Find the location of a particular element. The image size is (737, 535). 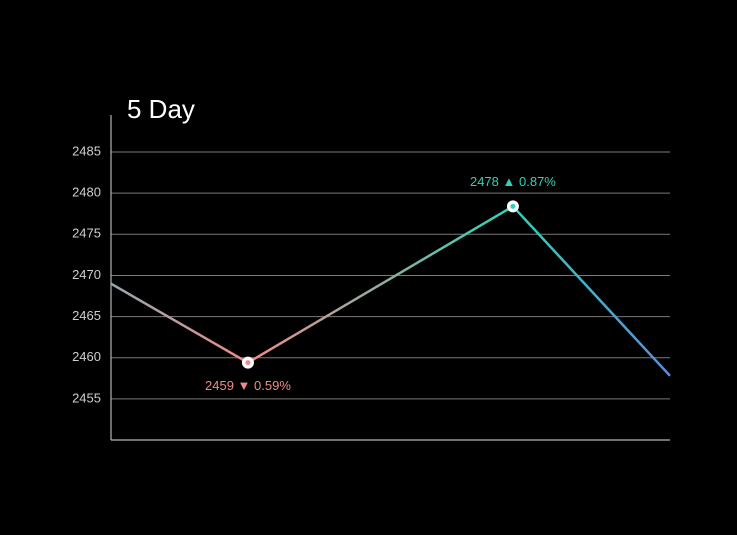

y-tick-label: 2455 is located at coordinates (86, 397).